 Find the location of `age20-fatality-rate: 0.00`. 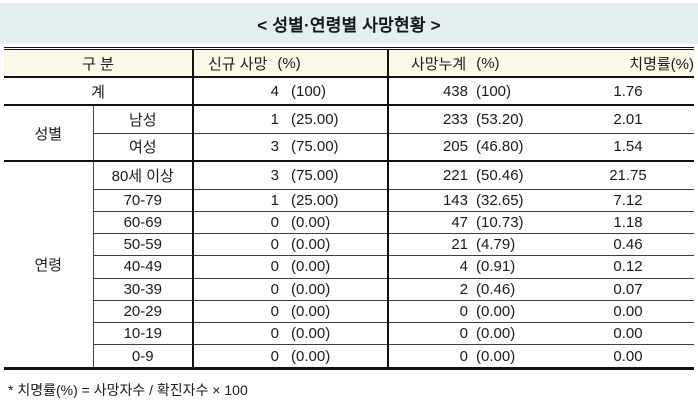

age20-fatality-rate: 0.00 is located at coordinates (628, 311).